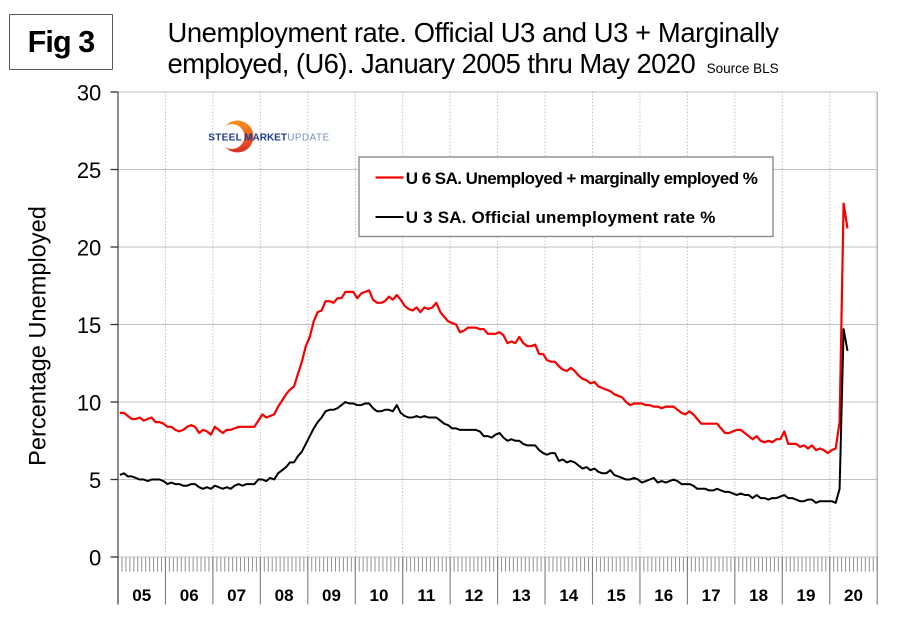  I want to click on svg-text: 07, so click(236, 595).